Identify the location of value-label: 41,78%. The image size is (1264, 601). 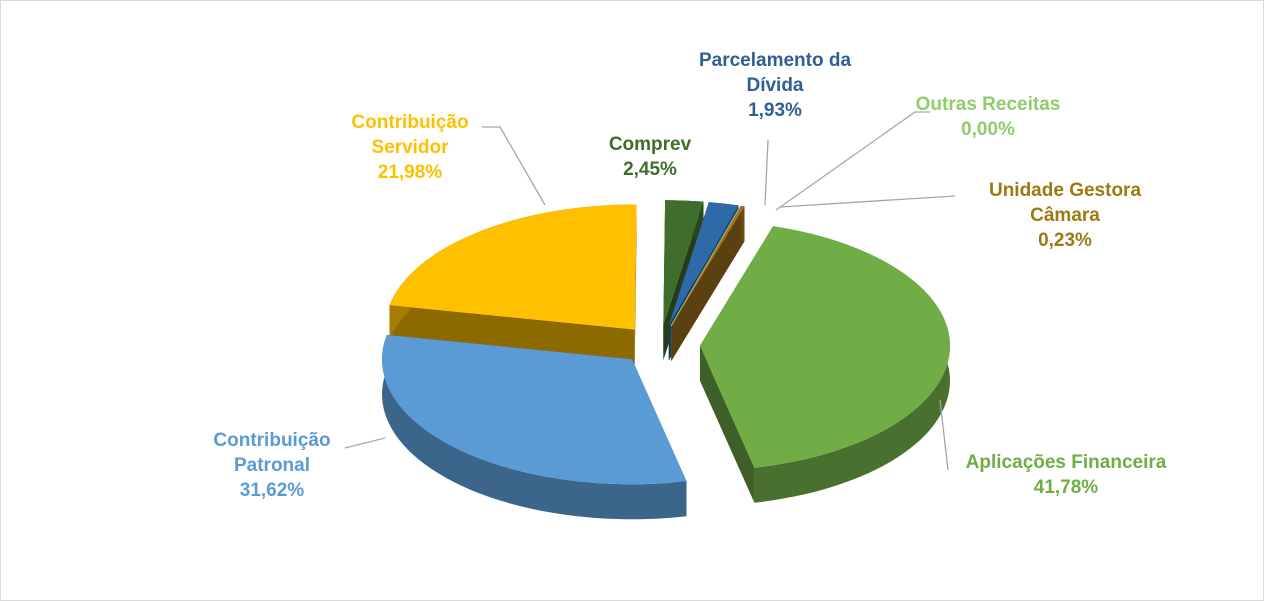
(1066, 487).